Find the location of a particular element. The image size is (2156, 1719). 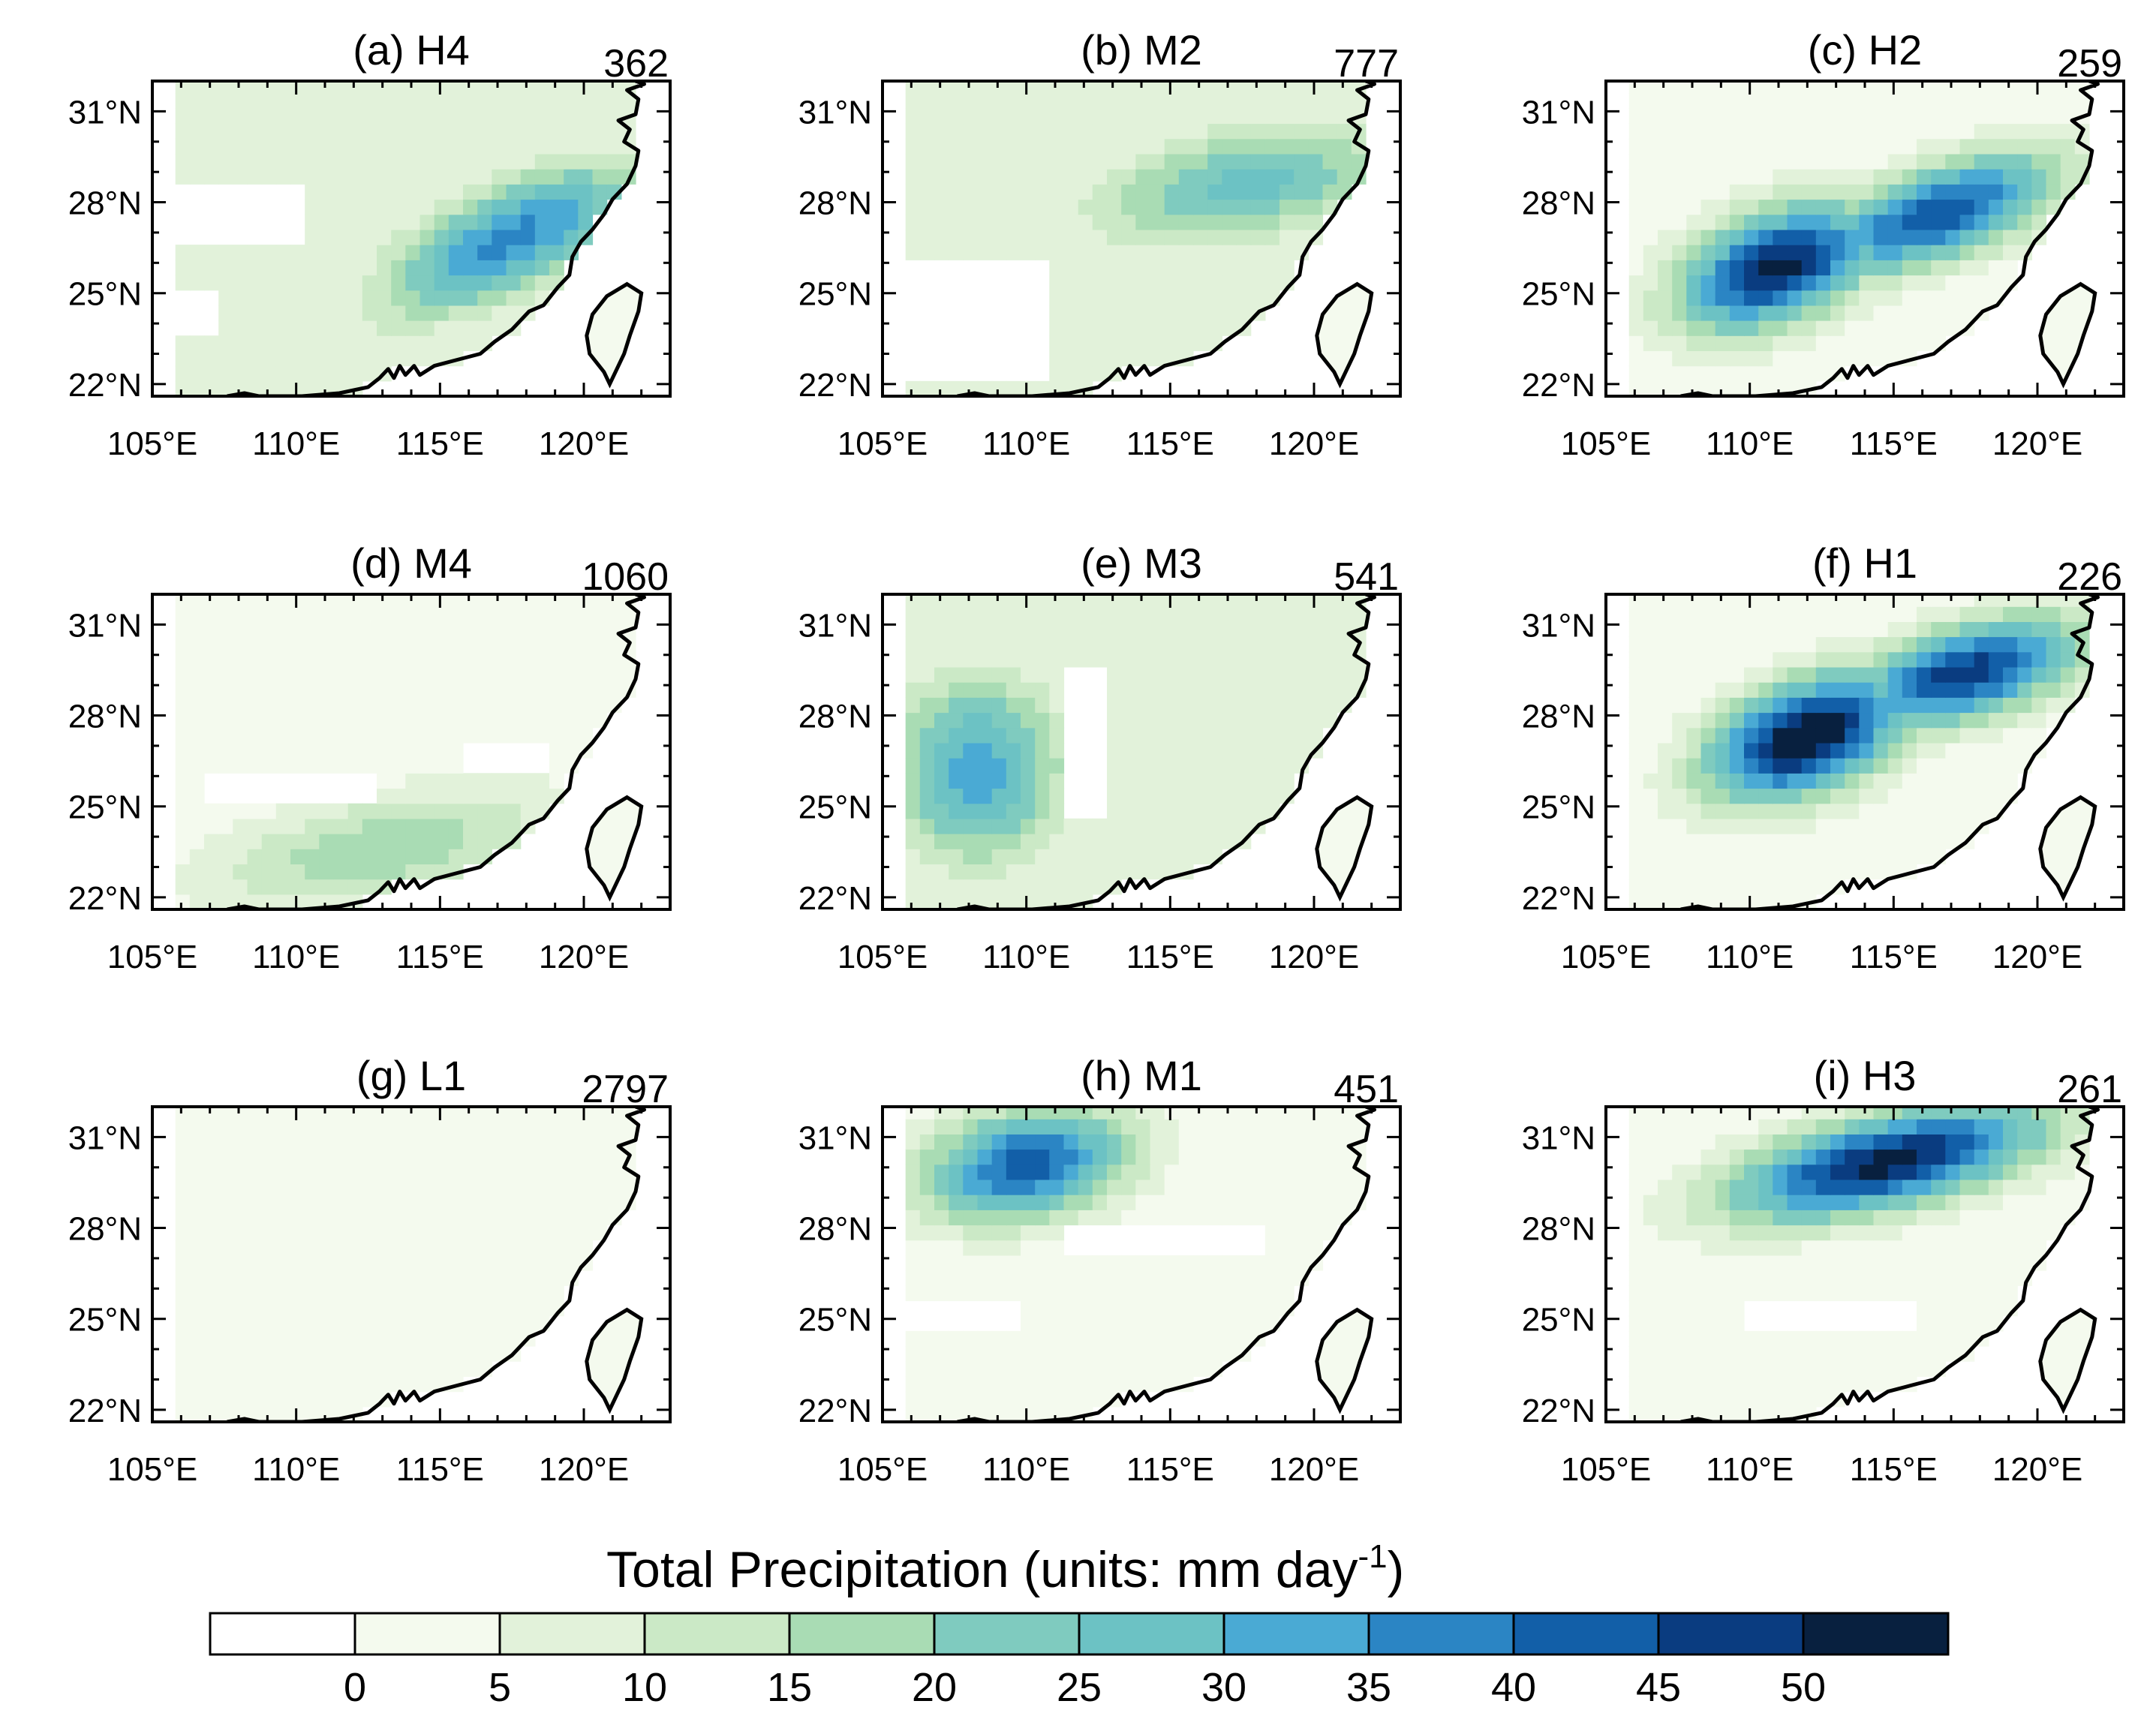

lat-tick-label: 25°N is located at coordinates (835, 294).